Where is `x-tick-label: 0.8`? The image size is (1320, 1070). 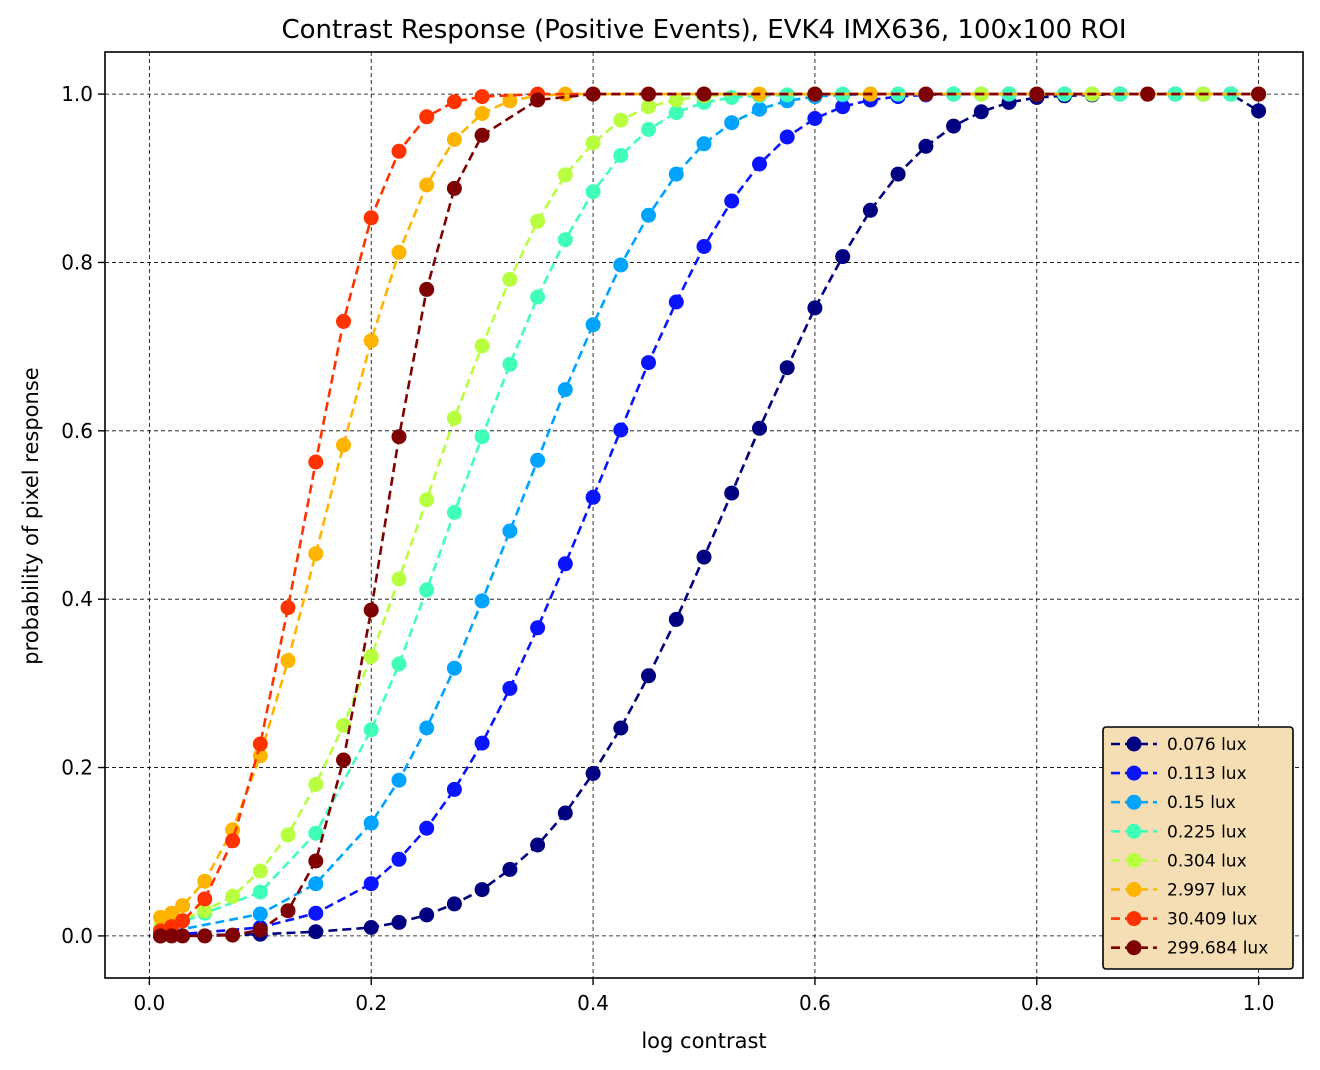
x-tick-label: 0.8 is located at coordinates (1037, 1003).